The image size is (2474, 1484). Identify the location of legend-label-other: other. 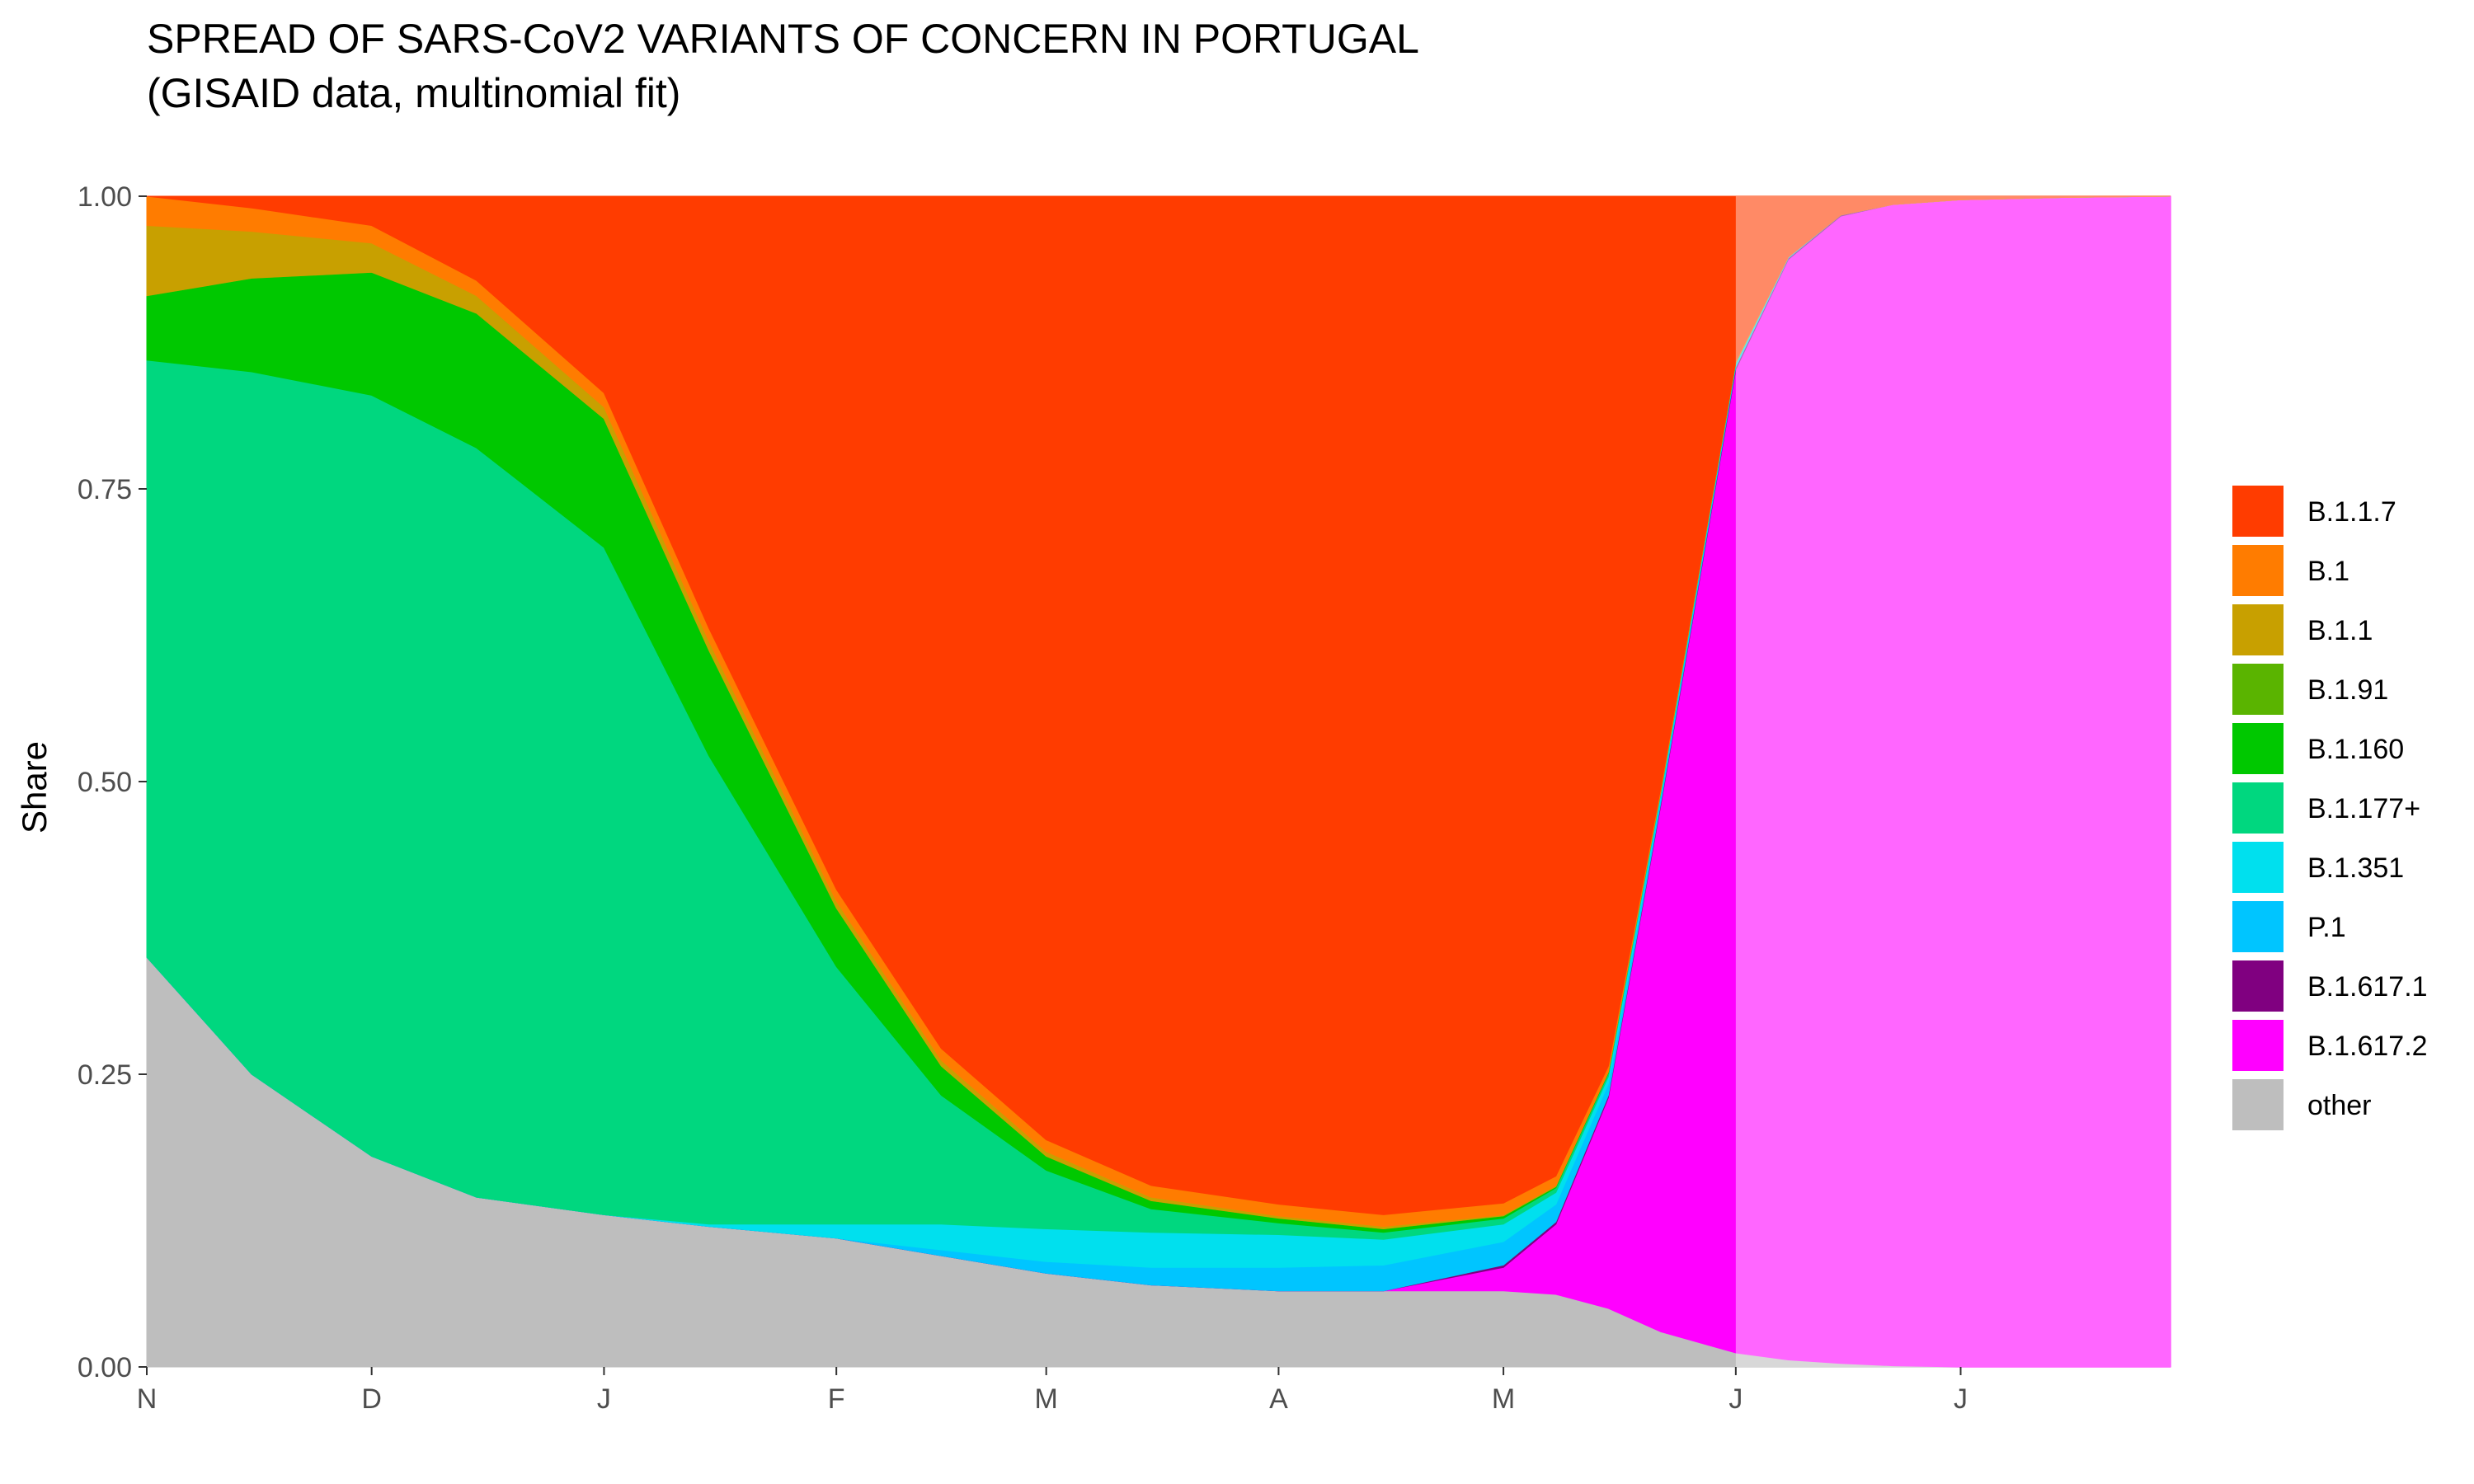
(2339, 1105).